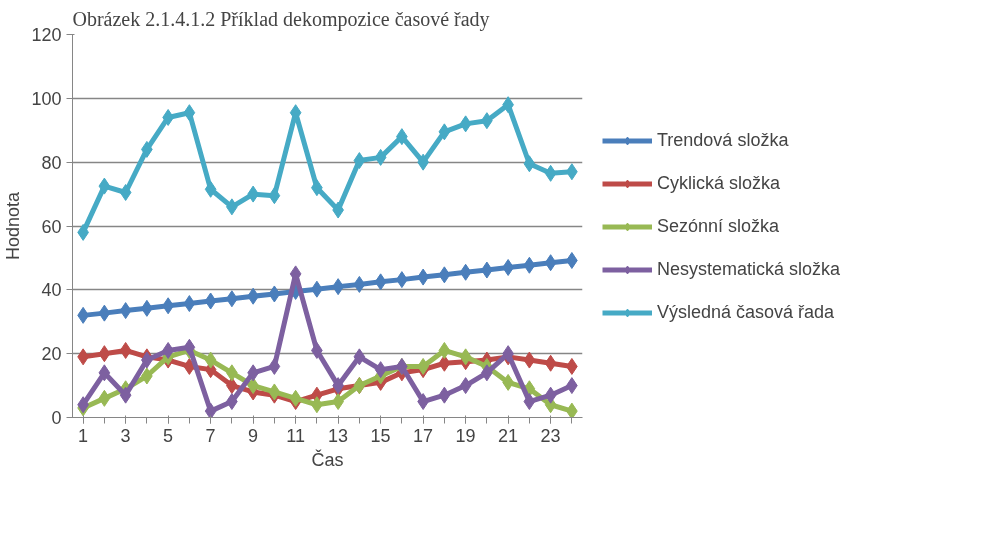  I want to click on y-tick-label: 0, so click(56, 418).